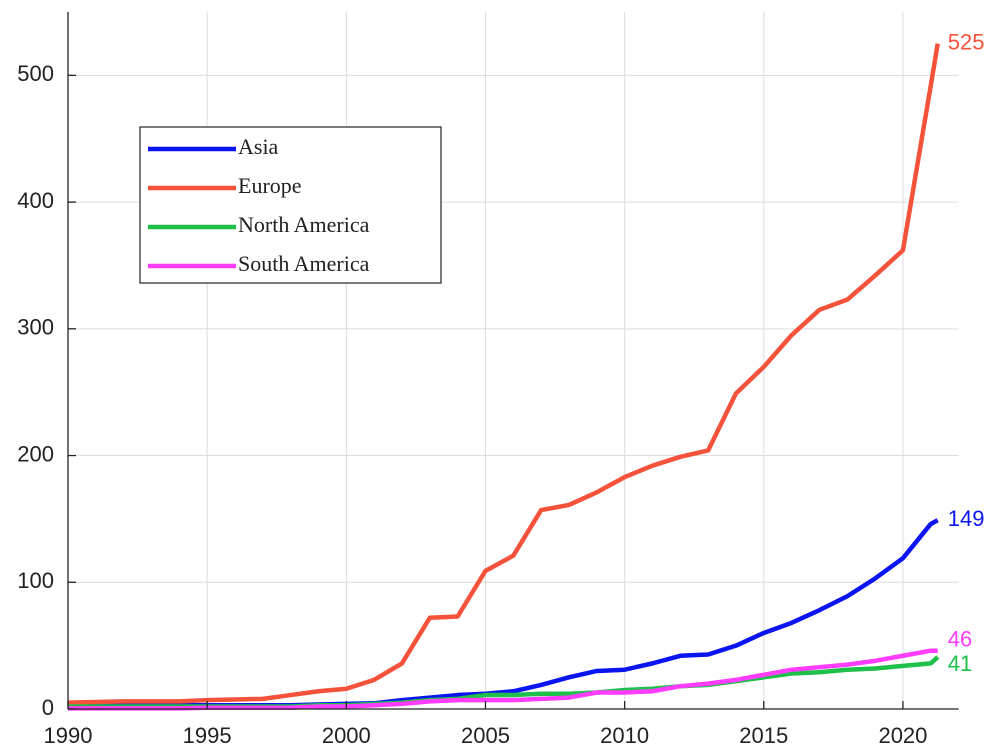 The image size is (996, 751). I want to click on y-tick-label: 400, so click(35, 200).